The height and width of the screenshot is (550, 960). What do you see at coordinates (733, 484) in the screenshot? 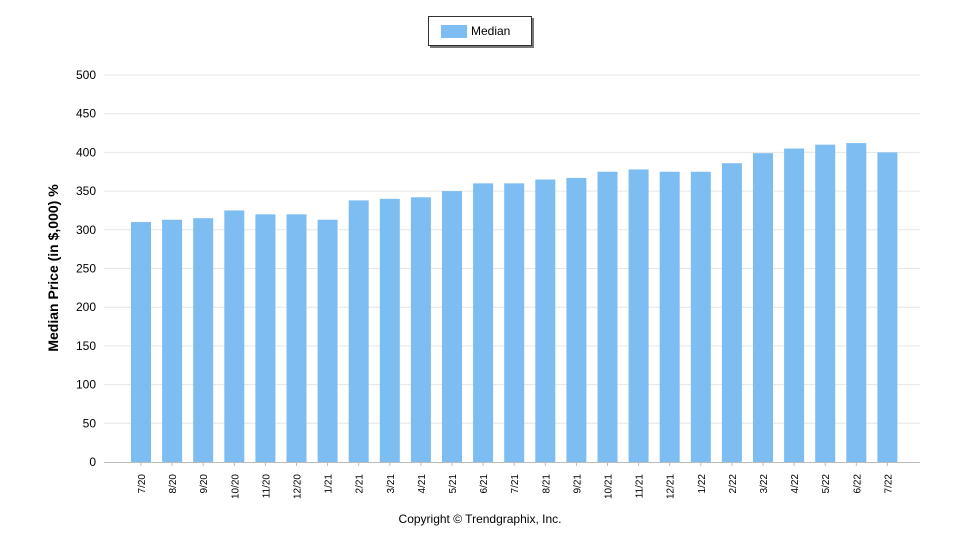
I see `x-tick-label: 2/22` at bounding box center [733, 484].